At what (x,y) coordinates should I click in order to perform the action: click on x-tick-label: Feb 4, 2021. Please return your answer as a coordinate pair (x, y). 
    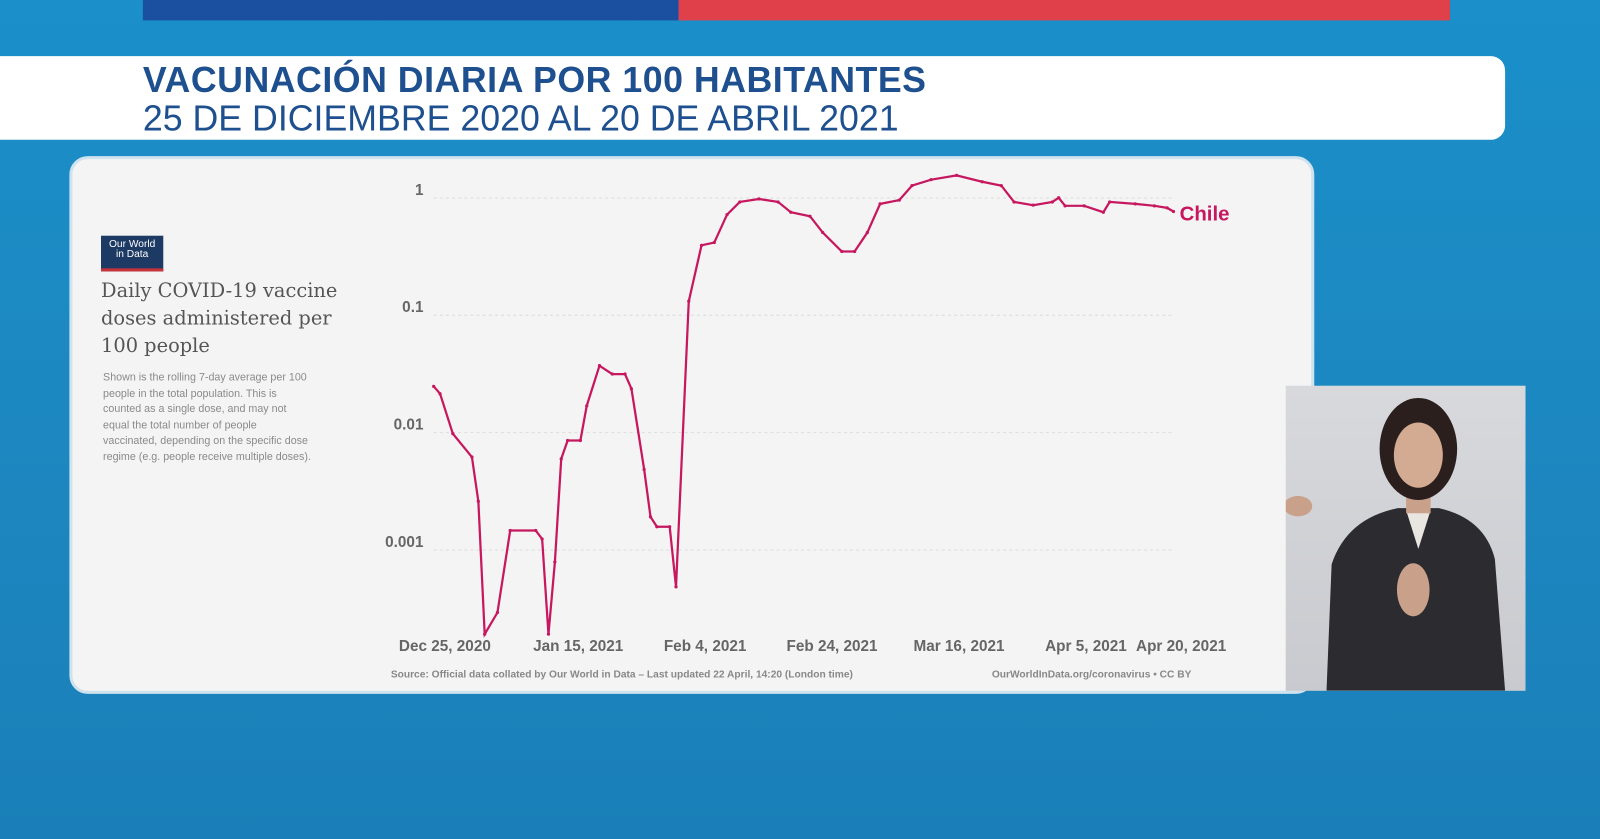
    Looking at the image, I should click on (705, 646).